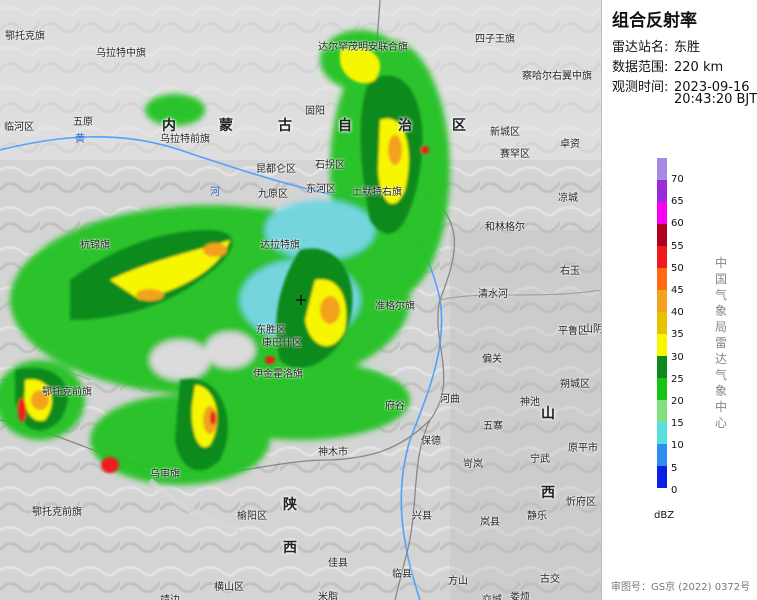  What do you see at coordinates (83, 122) in the screenshot?
I see `place-label: 五原` at bounding box center [83, 122].